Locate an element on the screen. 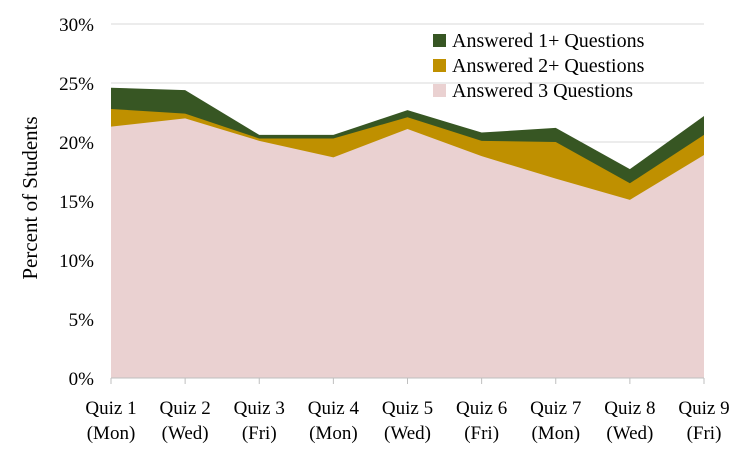 The image size is (752, 452). x-tick-label: Quiz 5 is located at coordinates (407, 408).